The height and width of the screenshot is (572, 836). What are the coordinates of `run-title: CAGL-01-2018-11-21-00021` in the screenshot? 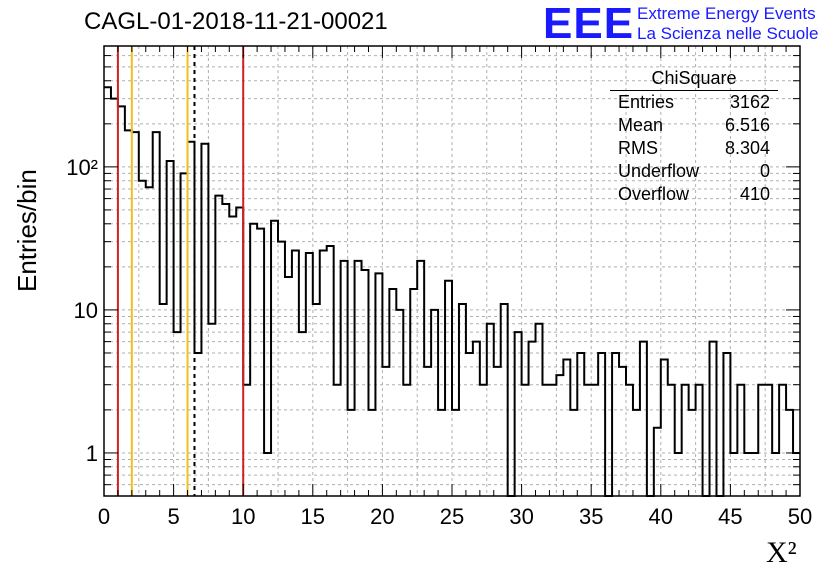 It's located at (236, 21).